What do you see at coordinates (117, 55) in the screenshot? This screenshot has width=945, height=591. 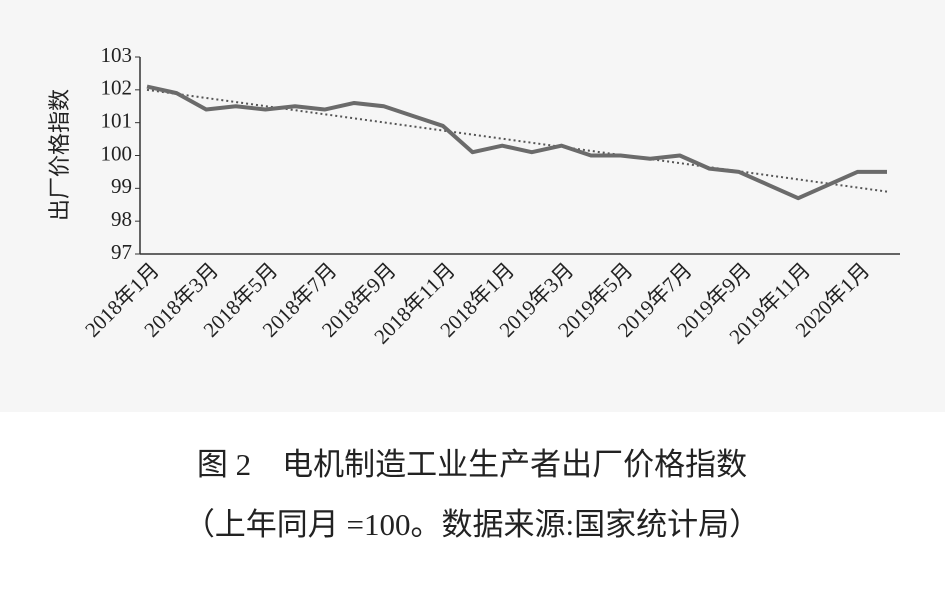 I see `y-tick-label: 103` at bounding box center [117, 55].